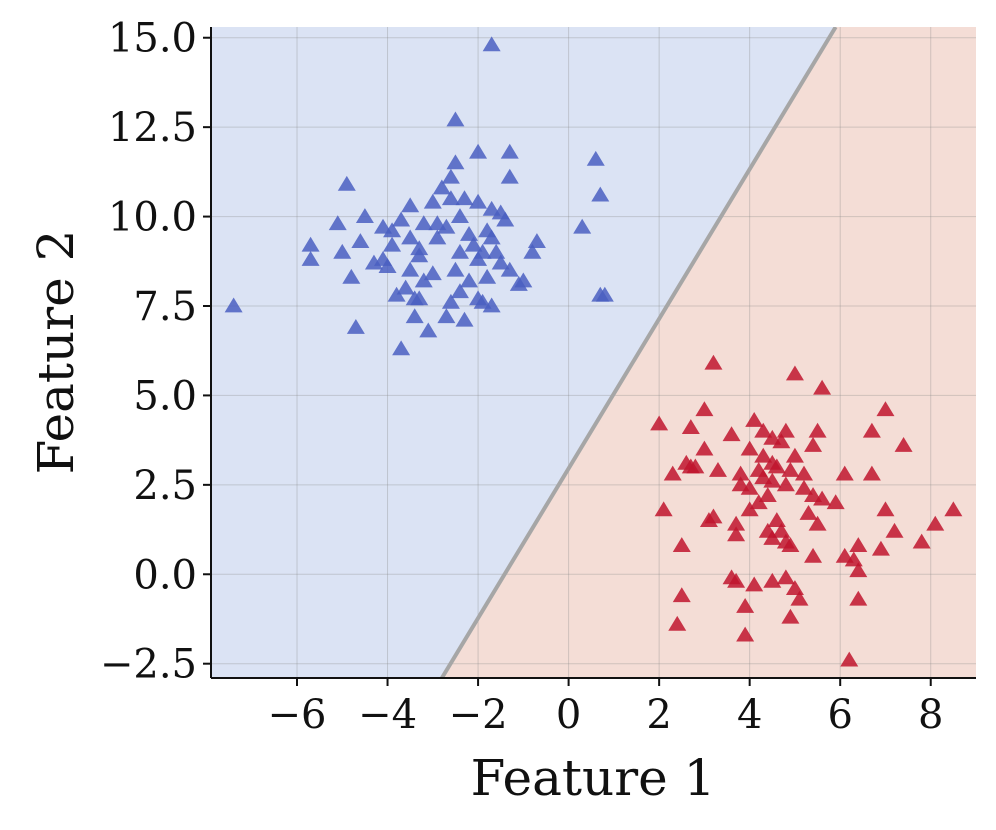 The width and height of the screenshot is (996, 830). Describe the element at coordinates (56, 352) in the screenshot. I see `y-axis-label: Feature 2` at that location.